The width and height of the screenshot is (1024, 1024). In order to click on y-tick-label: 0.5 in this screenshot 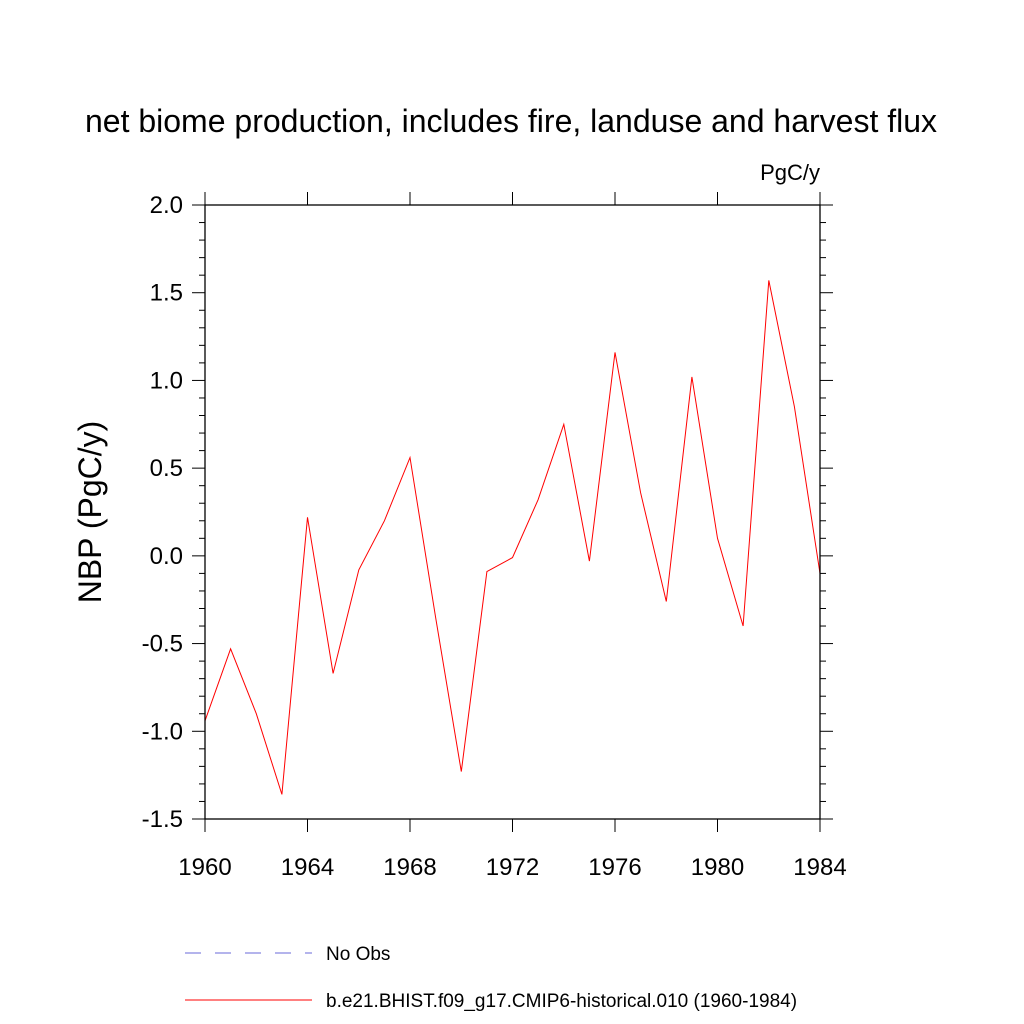, I will do `click(166, 468)`.